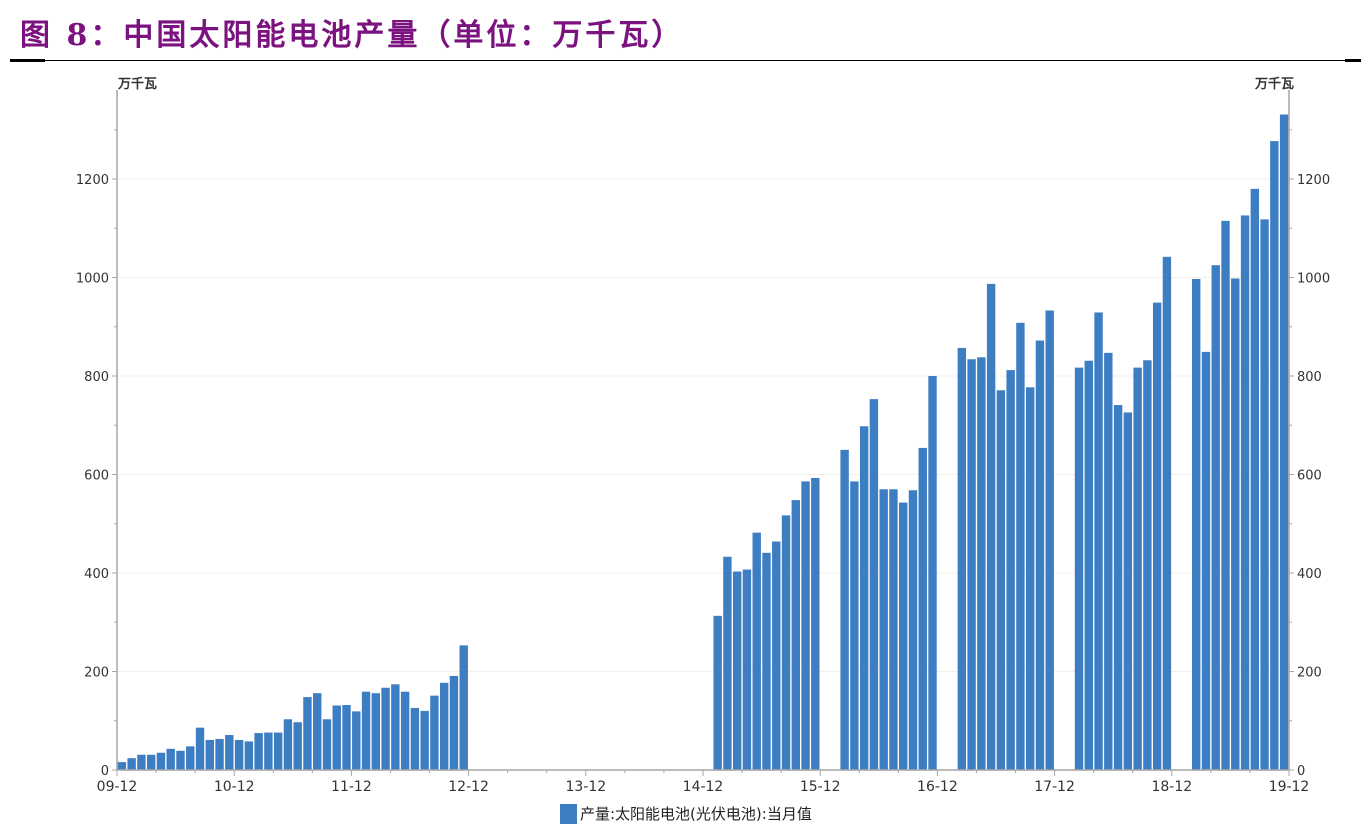  What do you see at coordinates (92, 180) in the screenshot?
I see `y-tick-label-left: 1200` at bounding box center [92, 180].